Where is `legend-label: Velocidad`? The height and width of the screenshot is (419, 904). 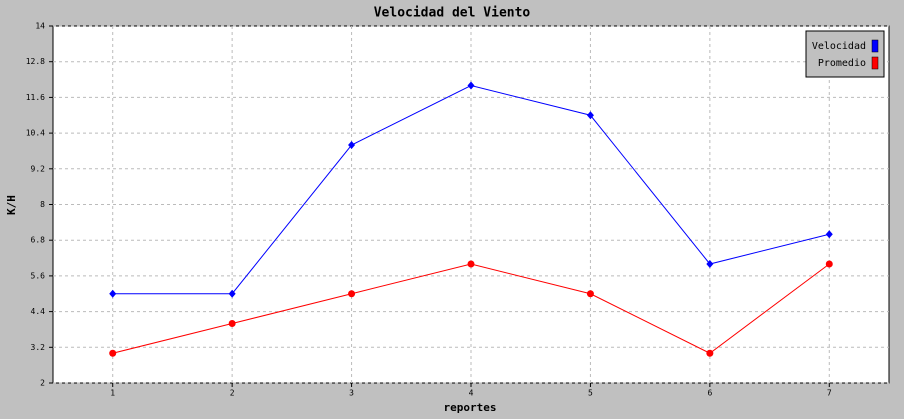
legend-label: Velocidad is located at coordinates (839, 46).